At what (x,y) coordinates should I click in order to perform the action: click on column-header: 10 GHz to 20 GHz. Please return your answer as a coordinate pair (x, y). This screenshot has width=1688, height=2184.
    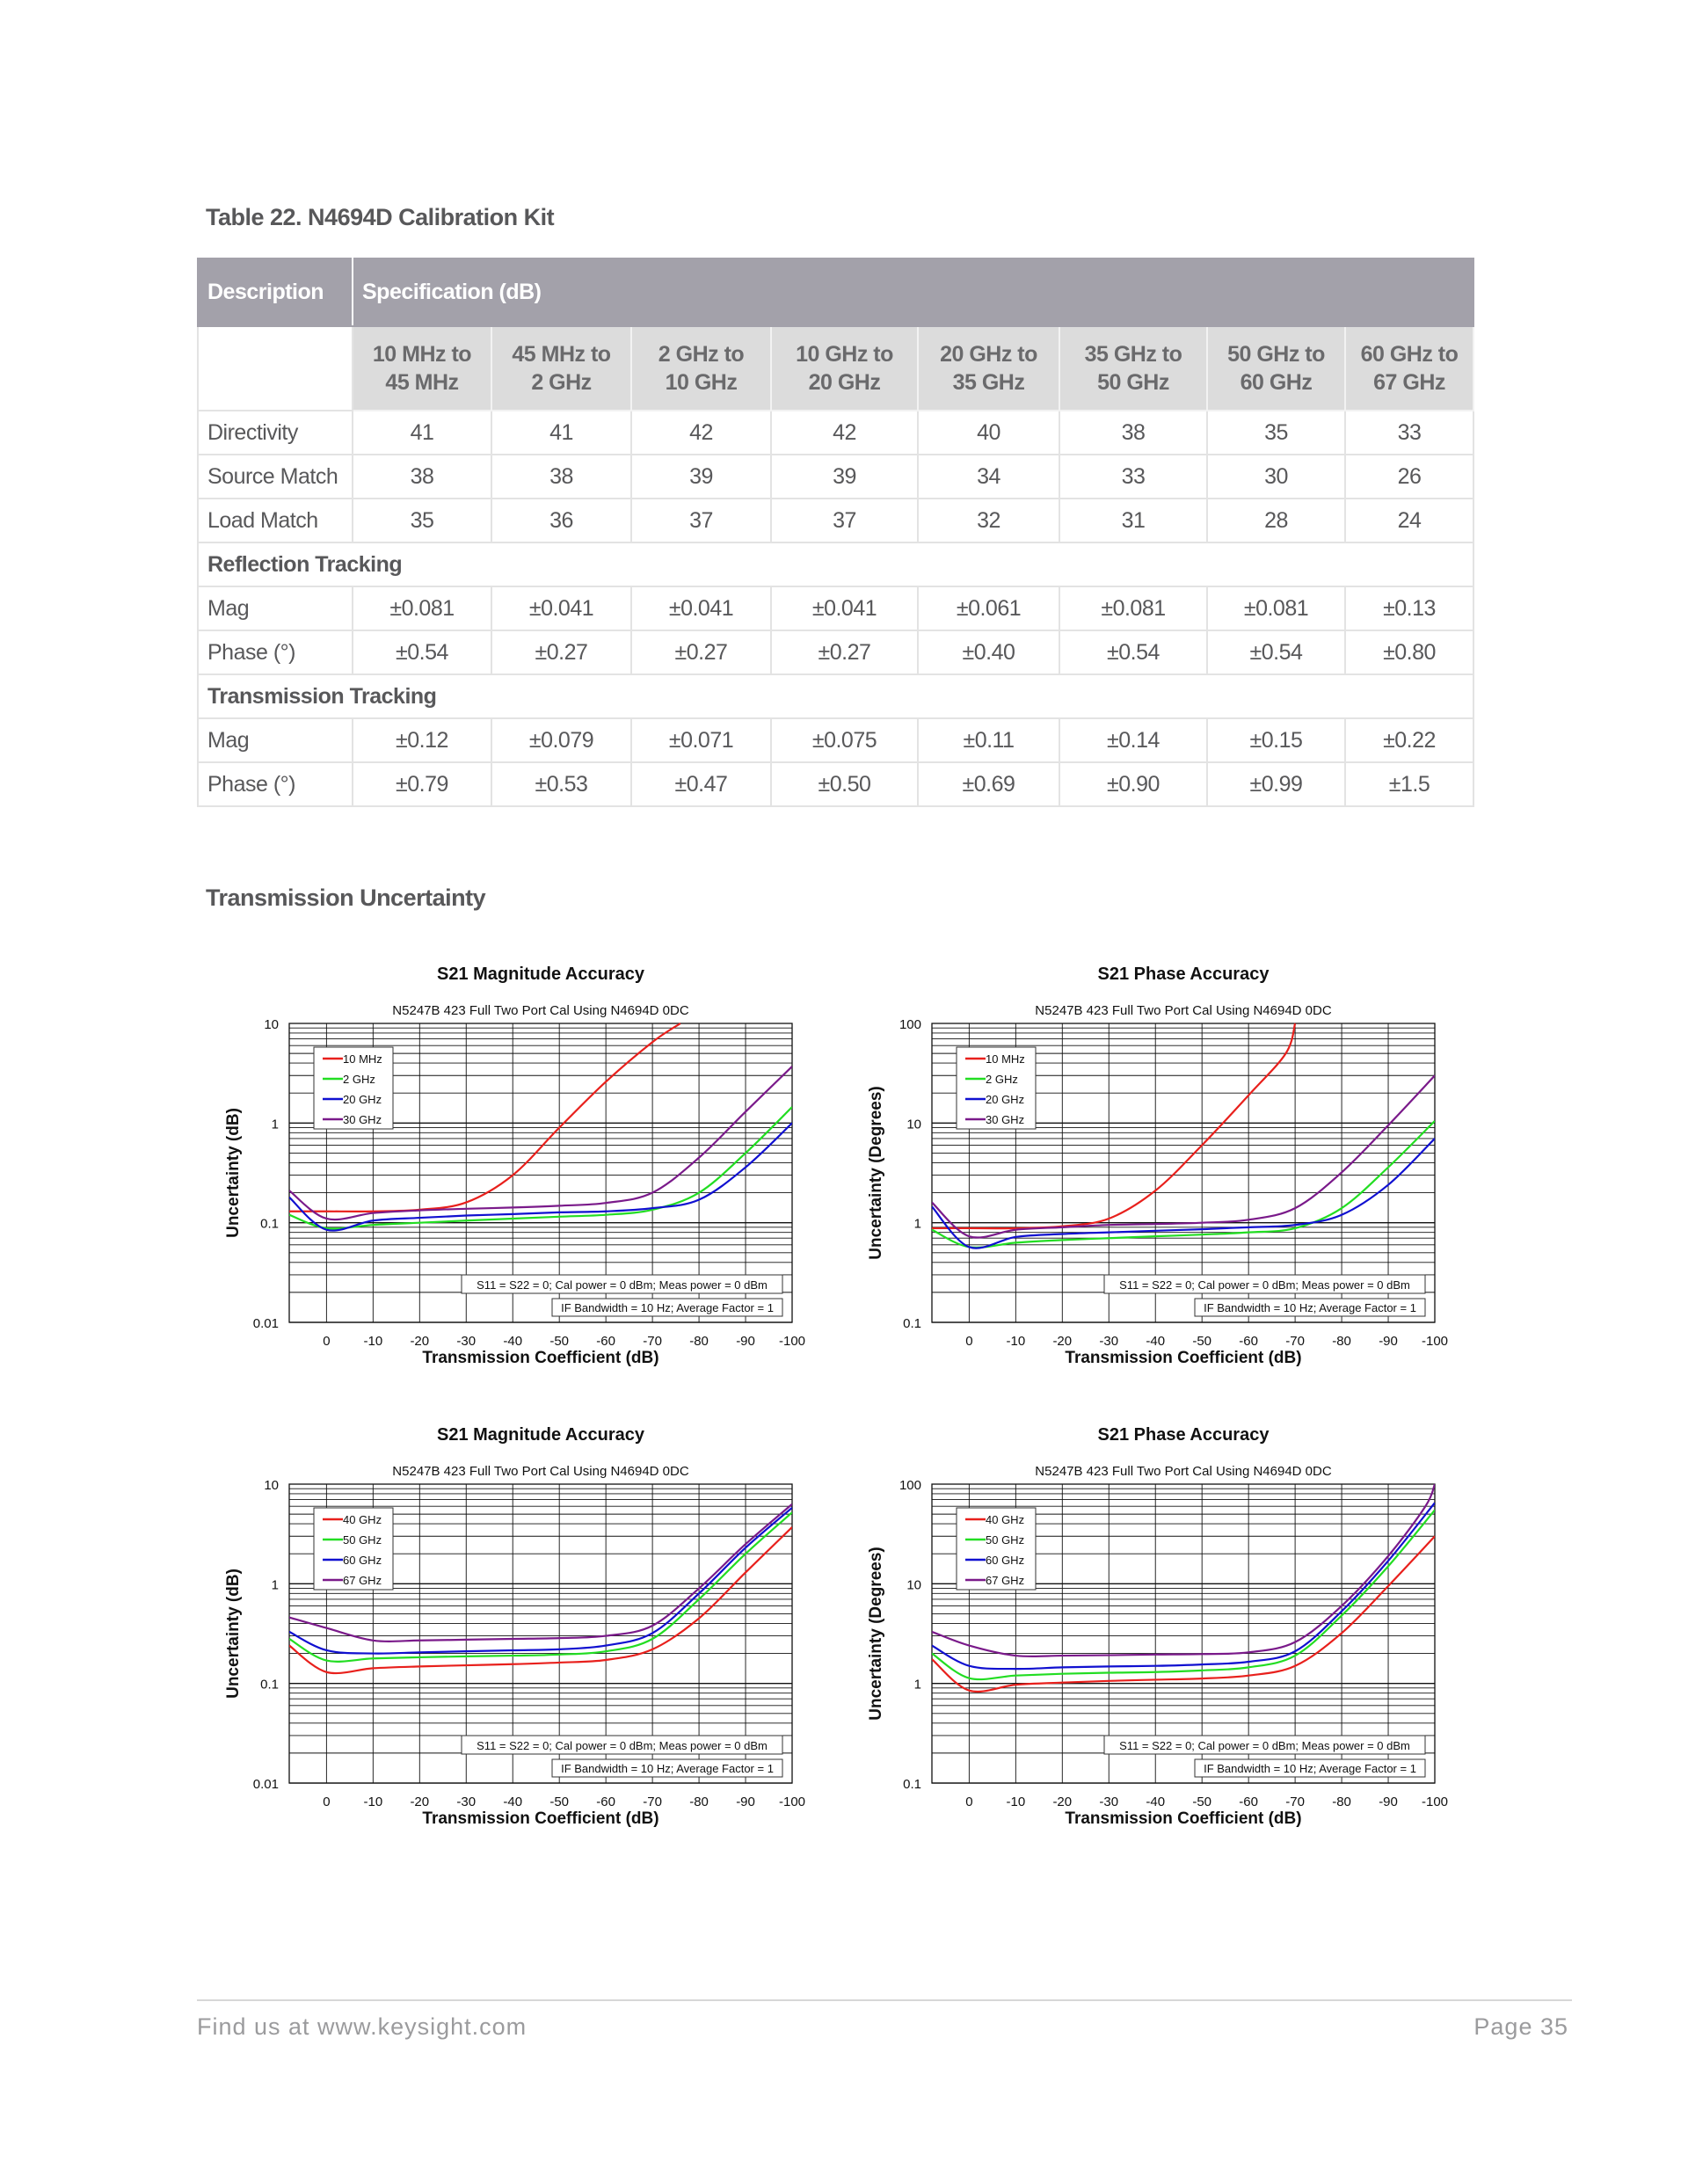
    Looking at the image, I should click on (844, 368).